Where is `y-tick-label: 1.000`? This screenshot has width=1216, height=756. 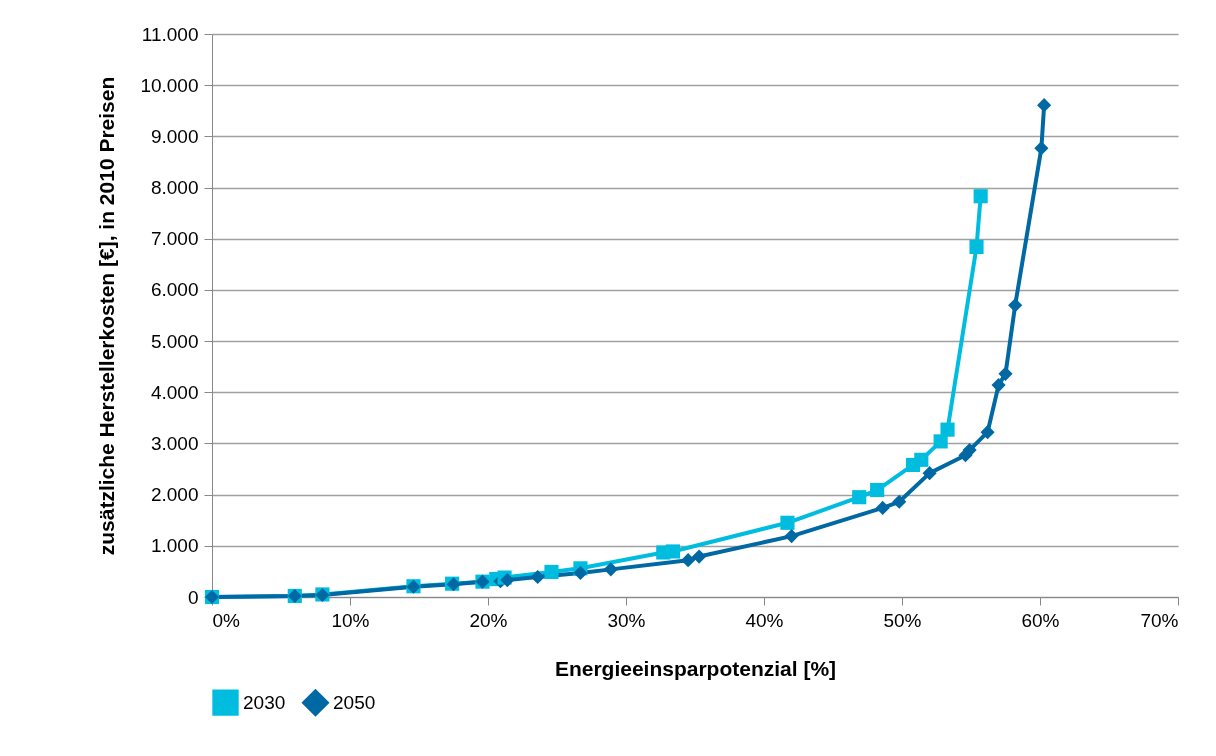
y-tick-label: 1.000 is located at coordinates (174, 546).